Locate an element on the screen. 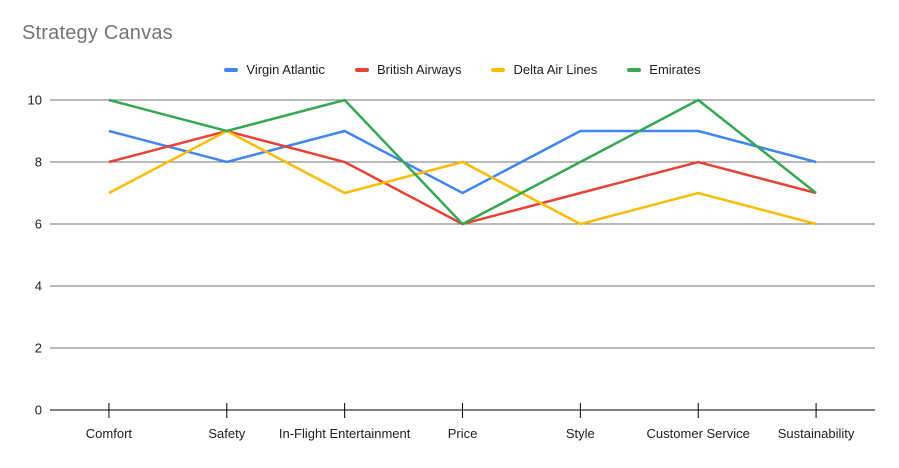 The height and width of the screenshot is (468, 899). y-label-2: 2 is located at coordinates (38, 348).